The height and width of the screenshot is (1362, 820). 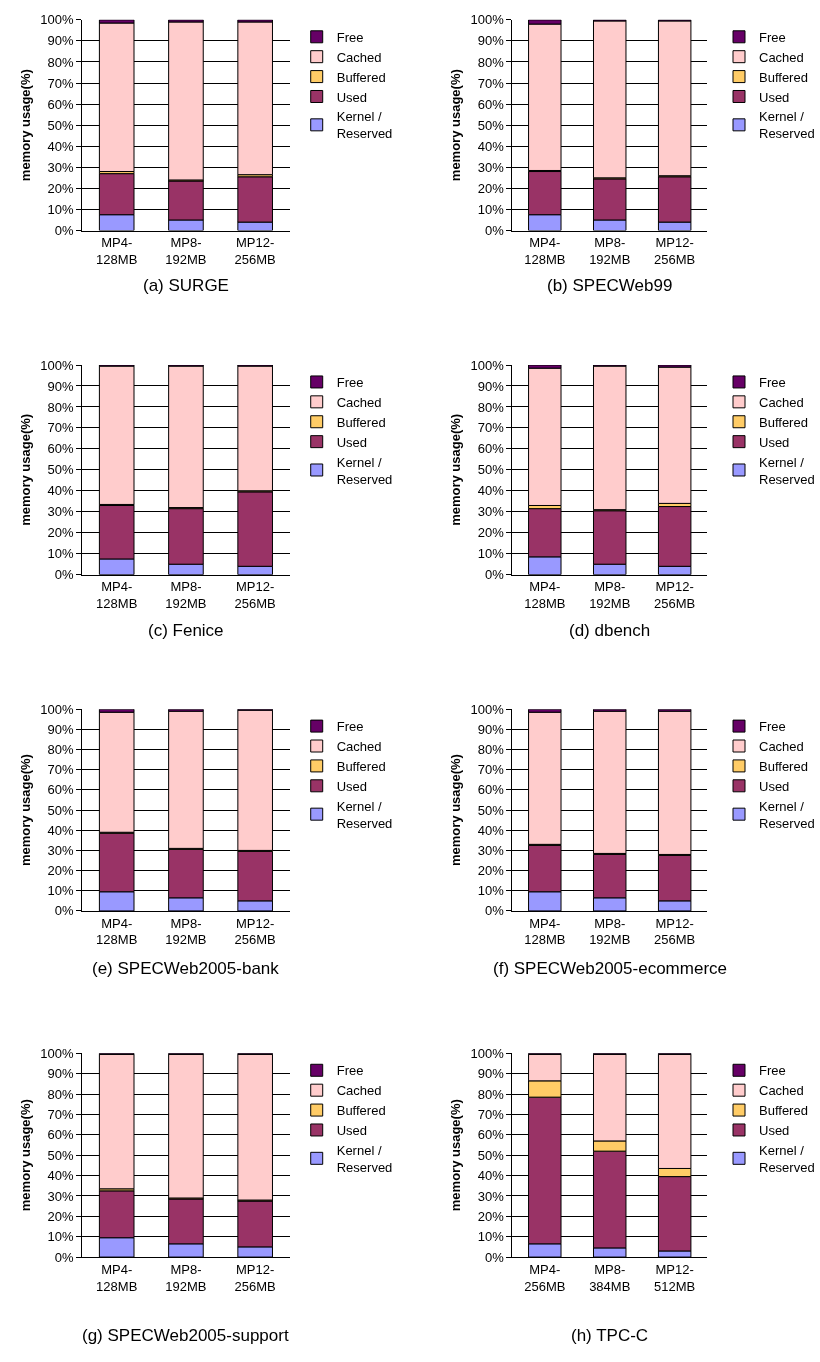 I want to click on x-tick-label: MP12-512MB, so click(x=675, y=1277).